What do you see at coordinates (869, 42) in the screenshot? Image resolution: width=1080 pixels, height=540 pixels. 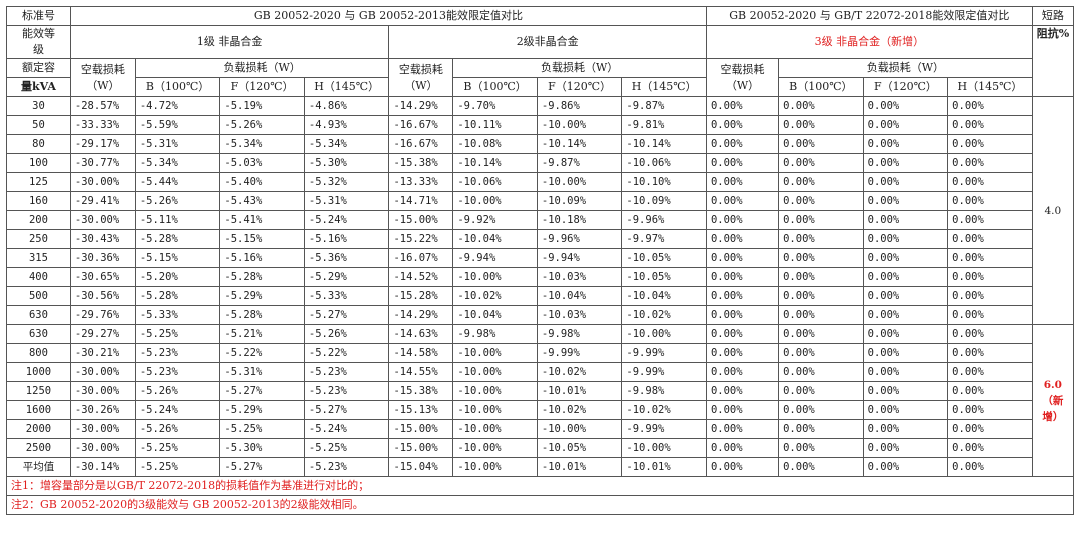 I see `grade3-header: 3级 非晶合金（新增）` at bounding box center [869, 42].